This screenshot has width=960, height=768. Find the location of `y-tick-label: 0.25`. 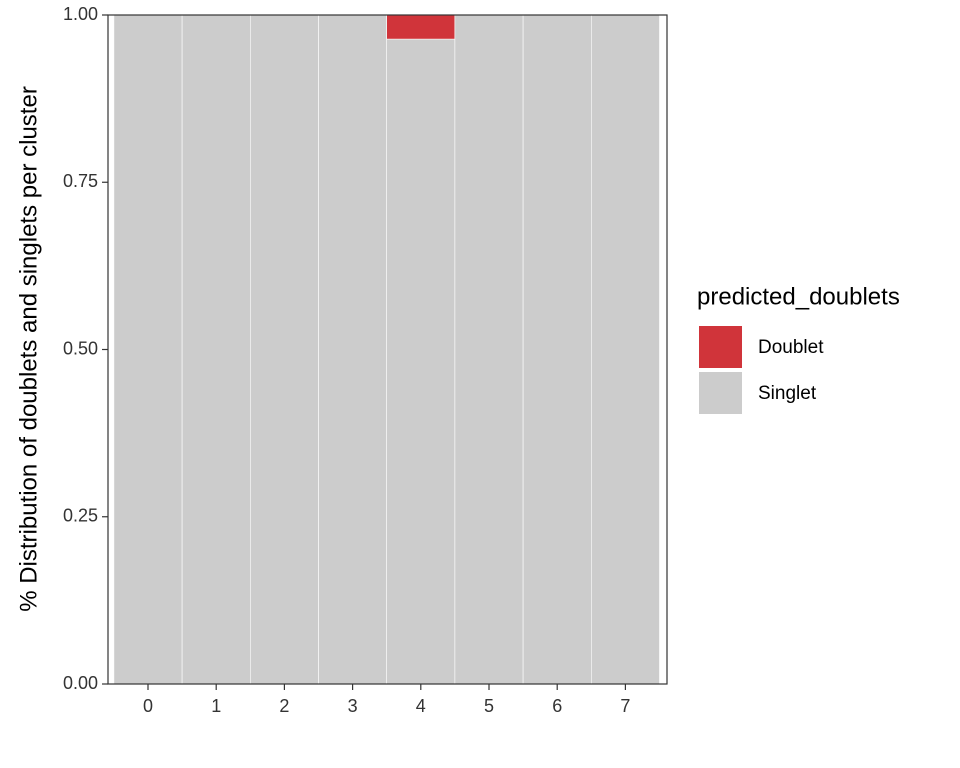

y-tick-label: 0.25 is located at coordinates (80, 516).